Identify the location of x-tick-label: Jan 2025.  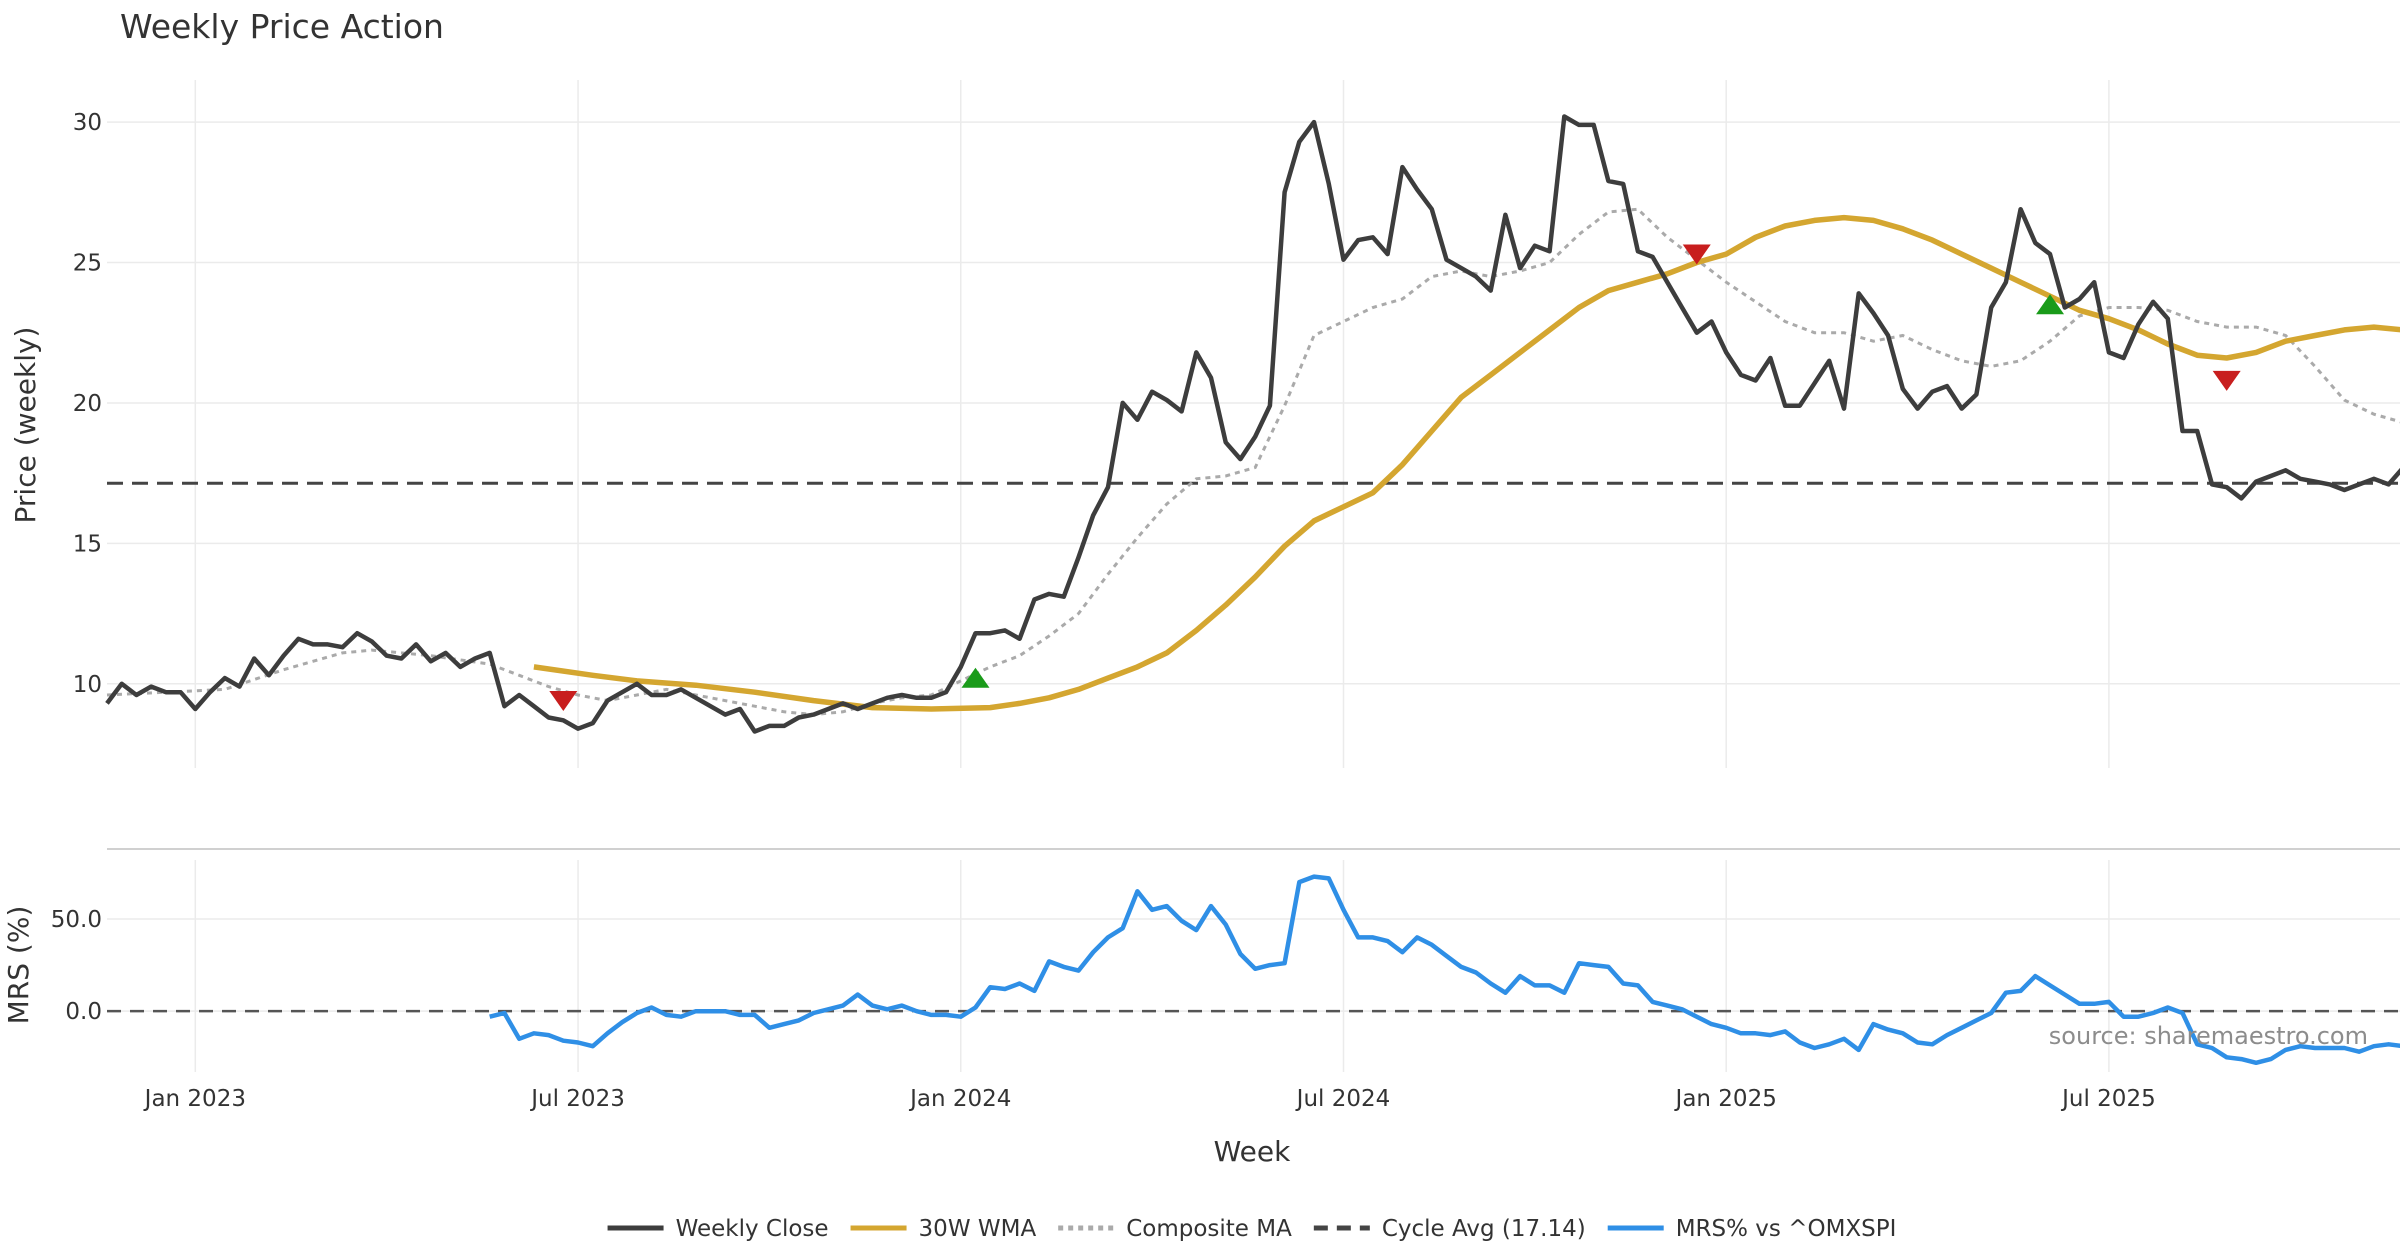
(1725, 1099).